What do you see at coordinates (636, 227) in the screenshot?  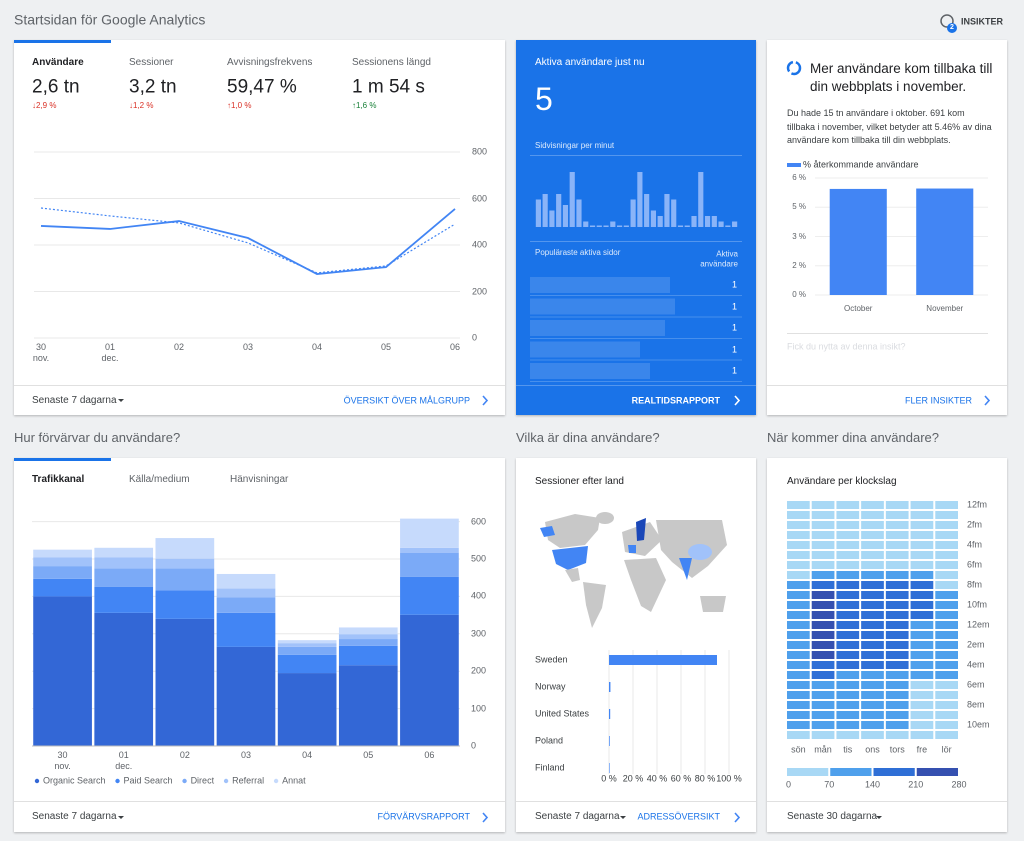 I see `realtime-card` at bounding box center [636, 227].